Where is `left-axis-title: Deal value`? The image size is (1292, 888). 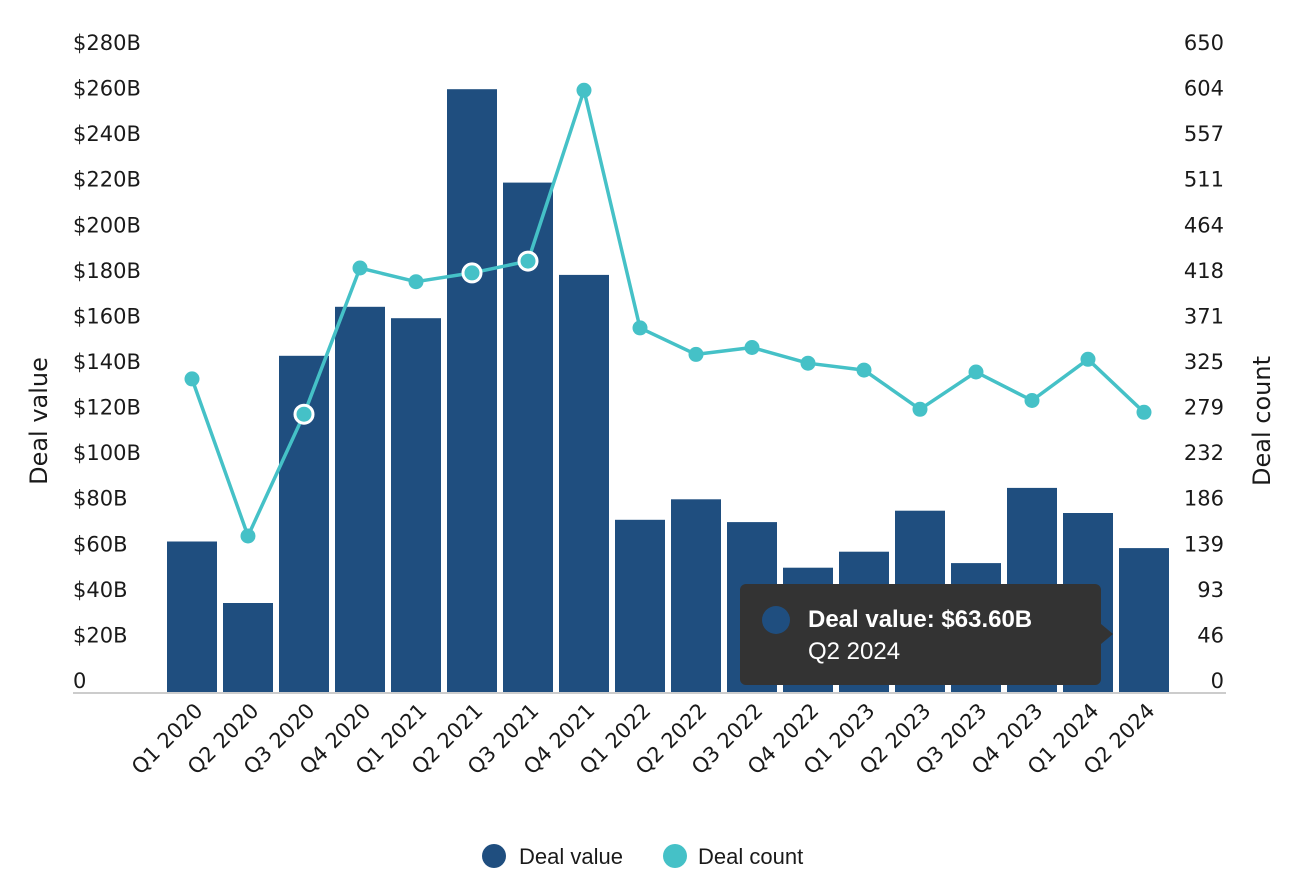
left-axis-title: Deal value is located at coordinates (39, 421).